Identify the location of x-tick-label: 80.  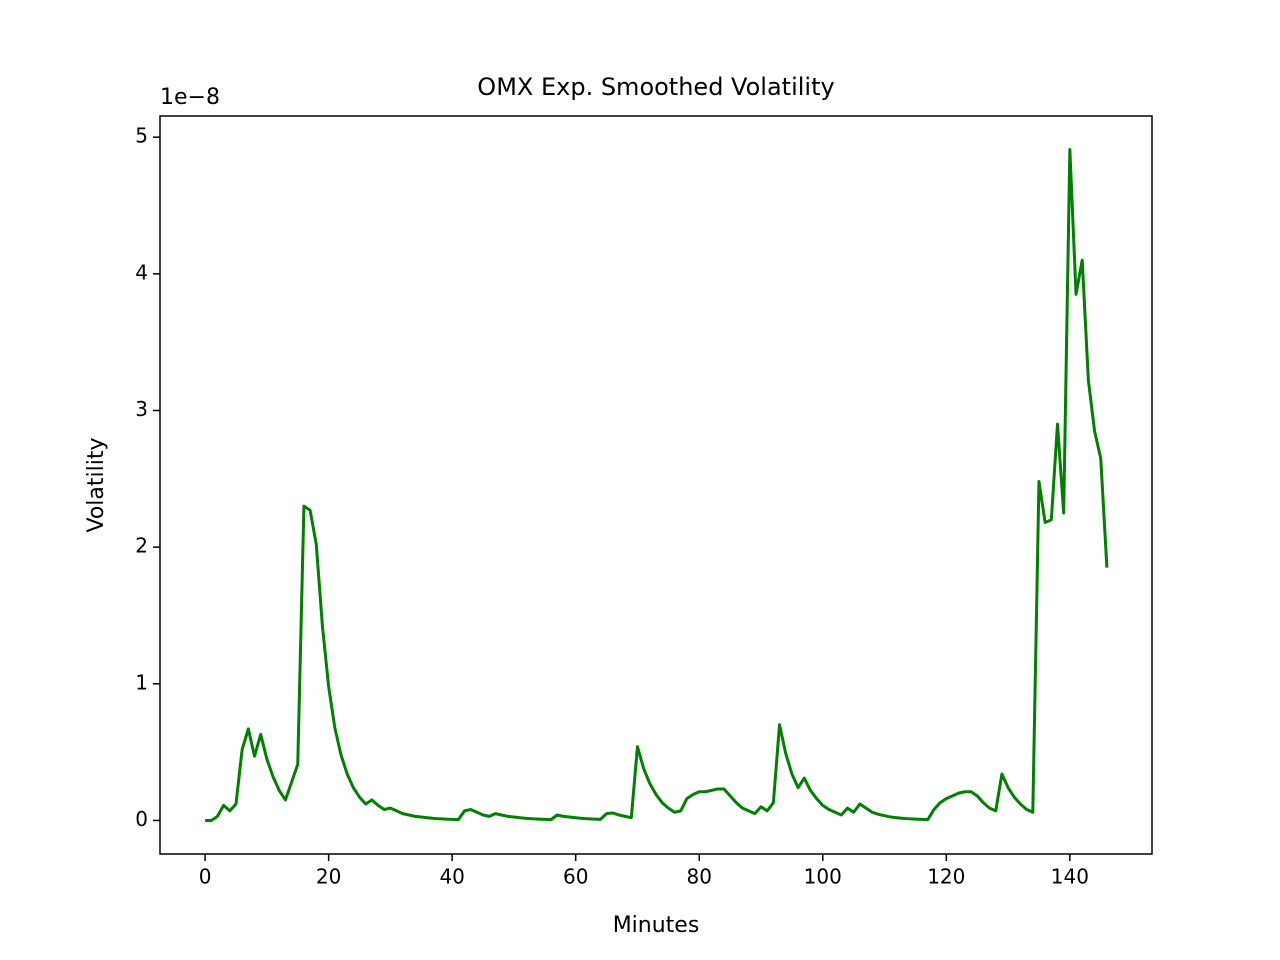
(699, 877).